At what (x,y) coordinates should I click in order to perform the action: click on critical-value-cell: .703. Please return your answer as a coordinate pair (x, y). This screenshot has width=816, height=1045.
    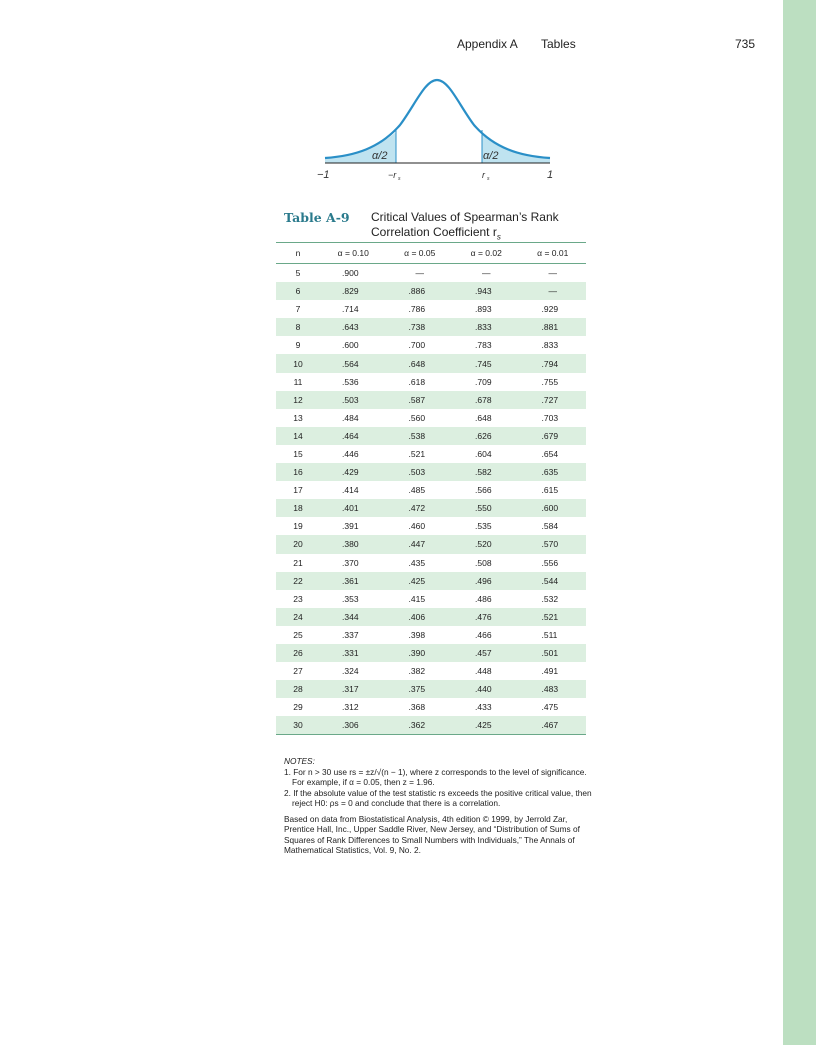
    Looking at the image, I should click on (550, 417).